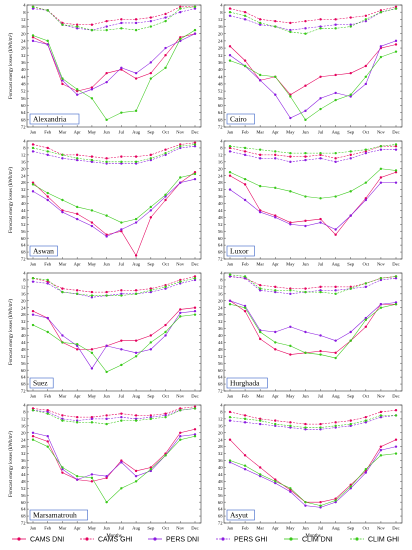 The image size is (412, 550). Describe the element at coordinates (23, 481) in the screenshot. I see `y-tick-label: 48` at that location.